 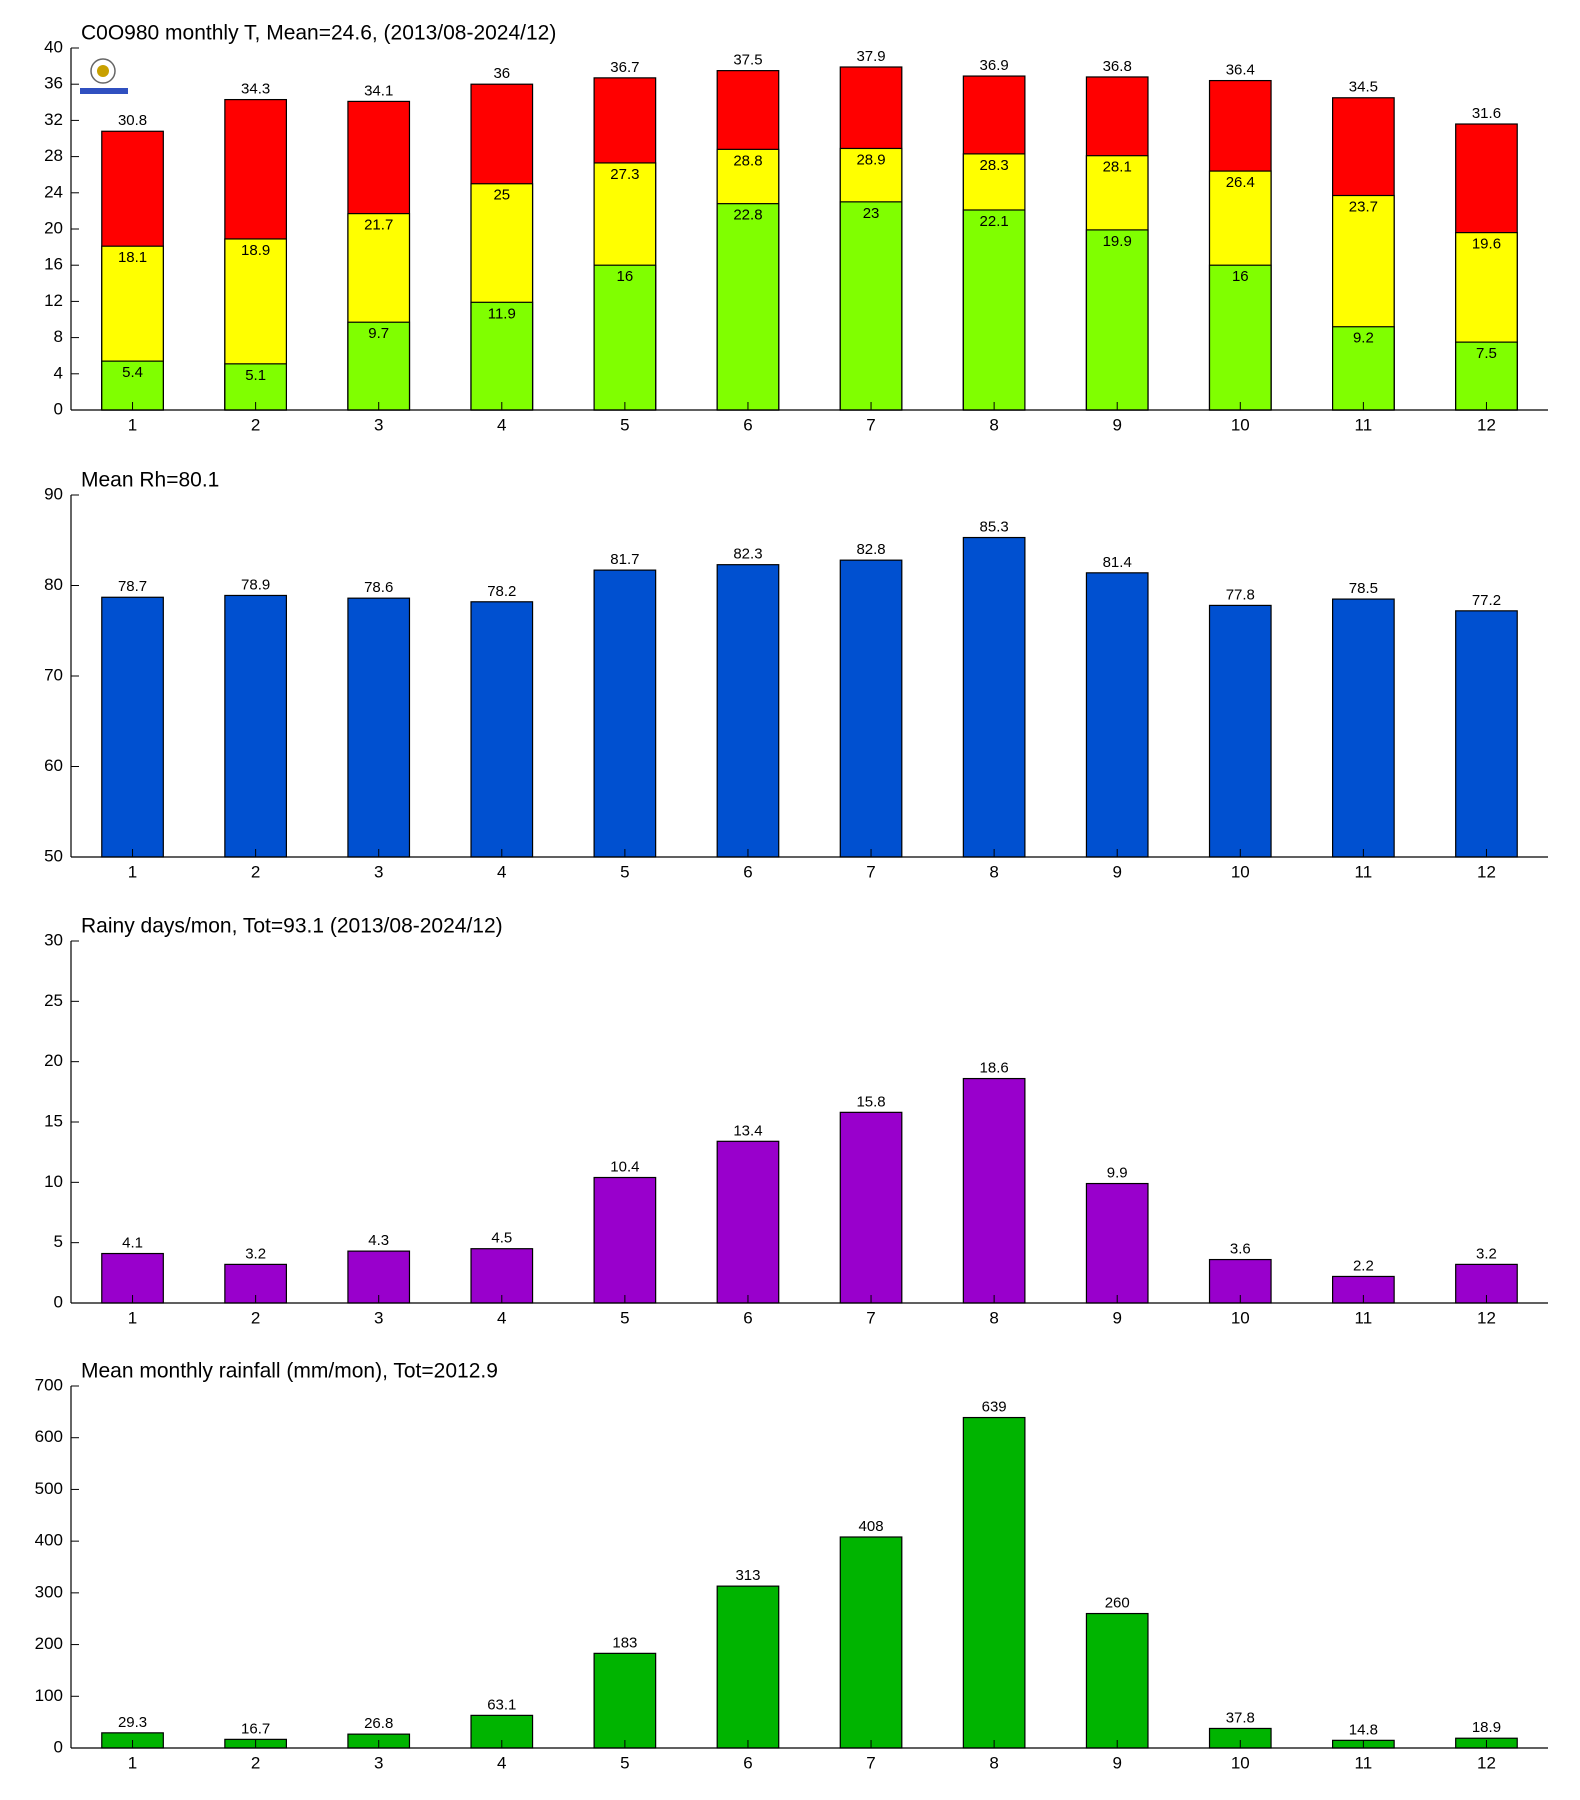 I want to click on value-label: 28.1, so click(x=1117, y=167).